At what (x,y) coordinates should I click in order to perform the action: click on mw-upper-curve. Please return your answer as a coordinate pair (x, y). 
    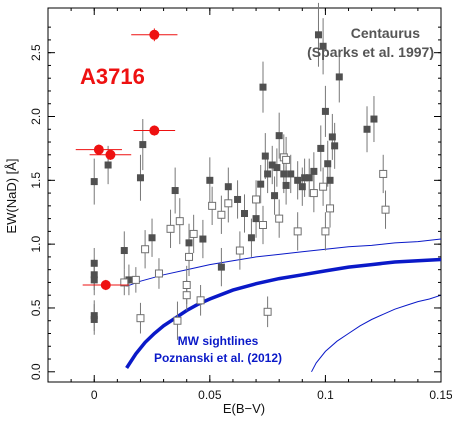
    Looking at the image, I should click on (284, 262).